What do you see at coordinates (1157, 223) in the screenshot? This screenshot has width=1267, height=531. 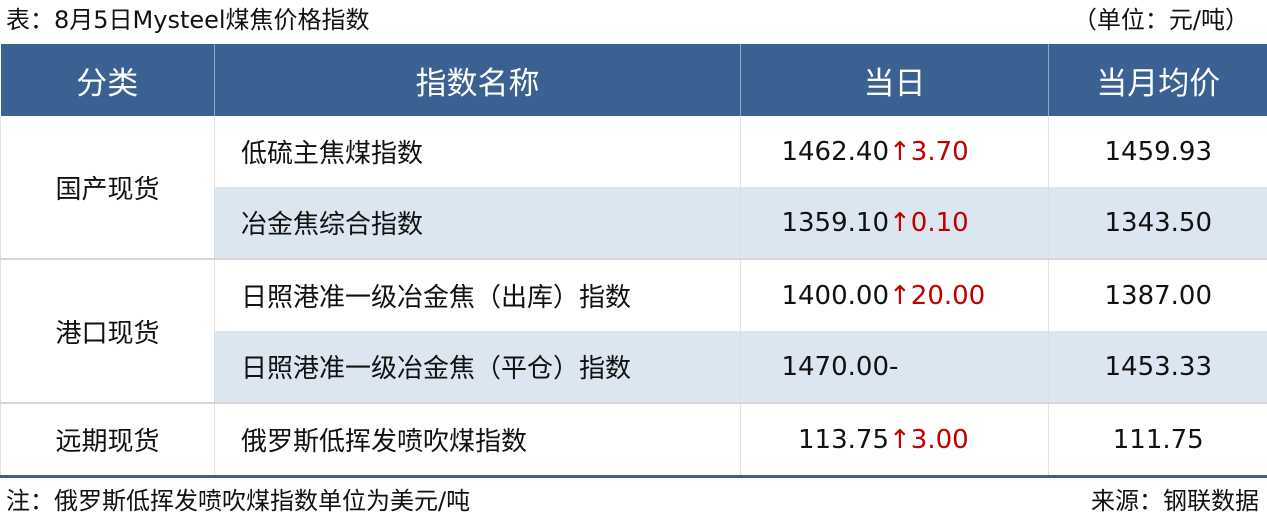 I see `month-avg-cell: 1343.50` at bounding box center [1157, 223].